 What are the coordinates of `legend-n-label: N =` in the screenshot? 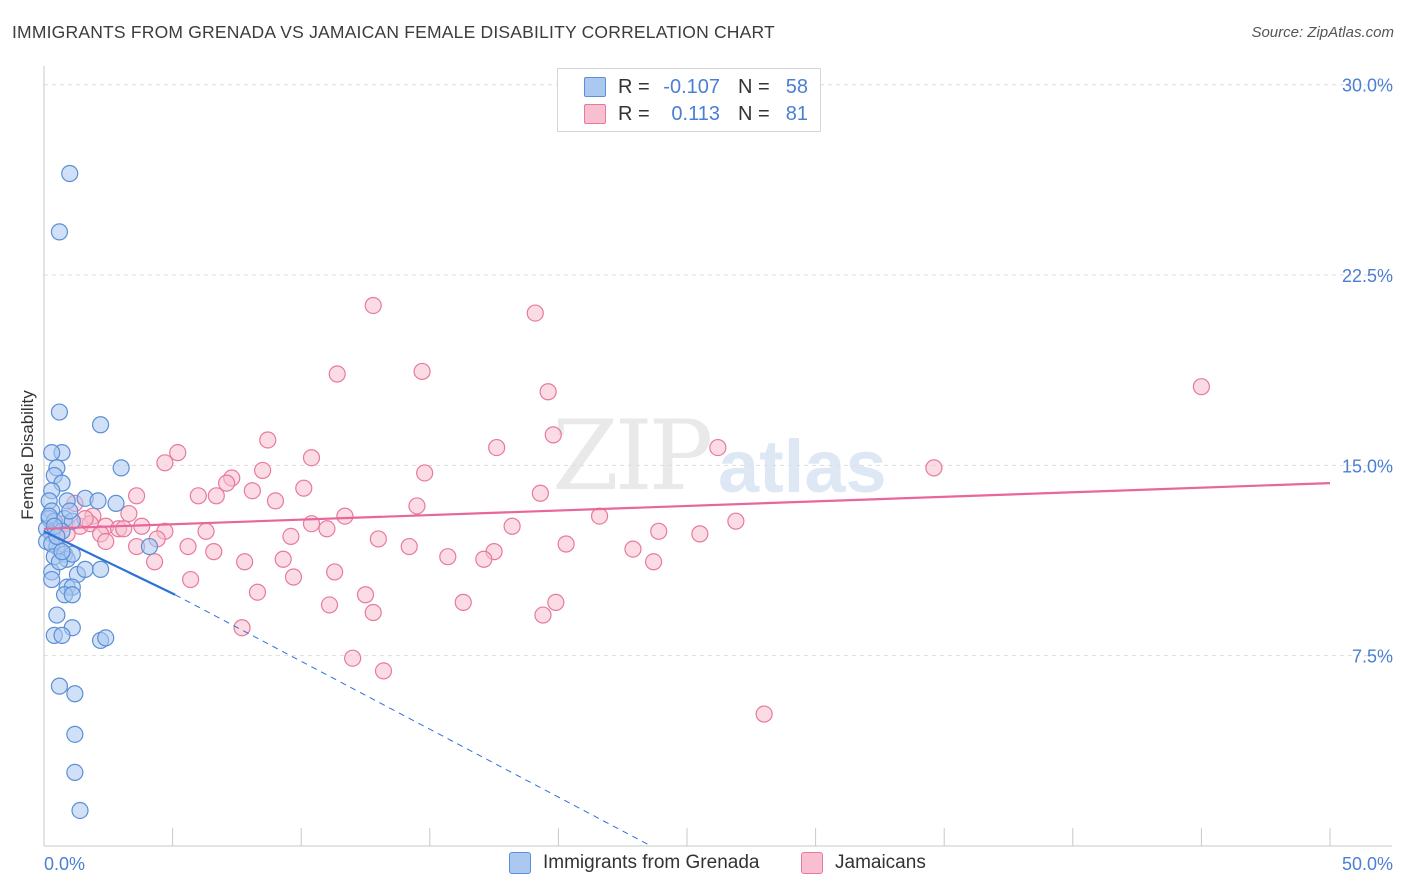 It's located at (754, 113).